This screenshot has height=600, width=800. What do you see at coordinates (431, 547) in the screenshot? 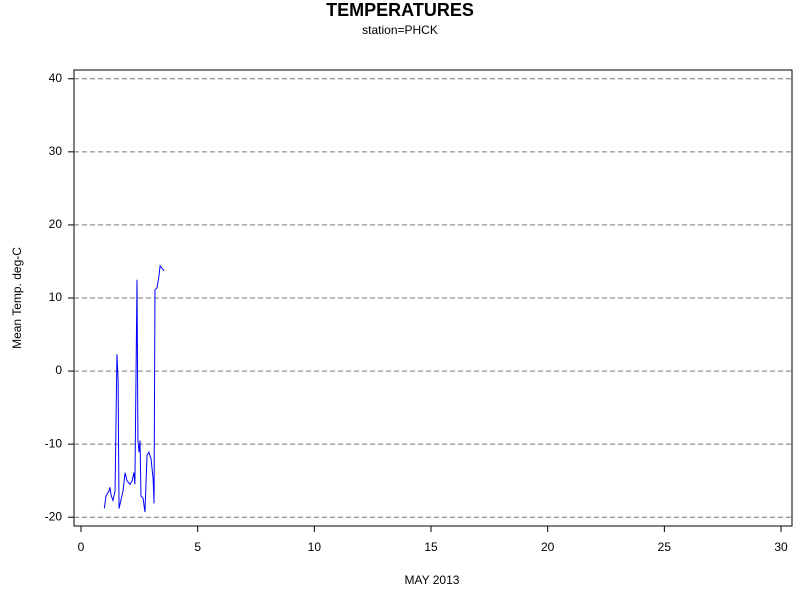
I see `x-tick-label: 15` at bounding box center [431, 547].